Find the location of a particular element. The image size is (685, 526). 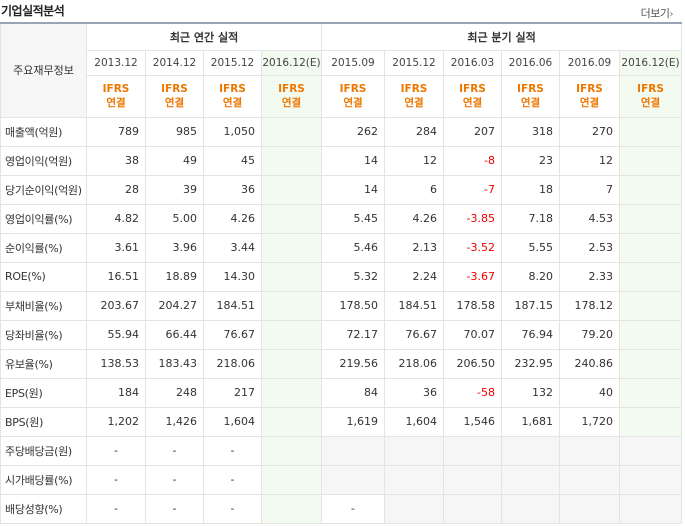

annual-value-cell: 217 is located at coordinates (232, 392).